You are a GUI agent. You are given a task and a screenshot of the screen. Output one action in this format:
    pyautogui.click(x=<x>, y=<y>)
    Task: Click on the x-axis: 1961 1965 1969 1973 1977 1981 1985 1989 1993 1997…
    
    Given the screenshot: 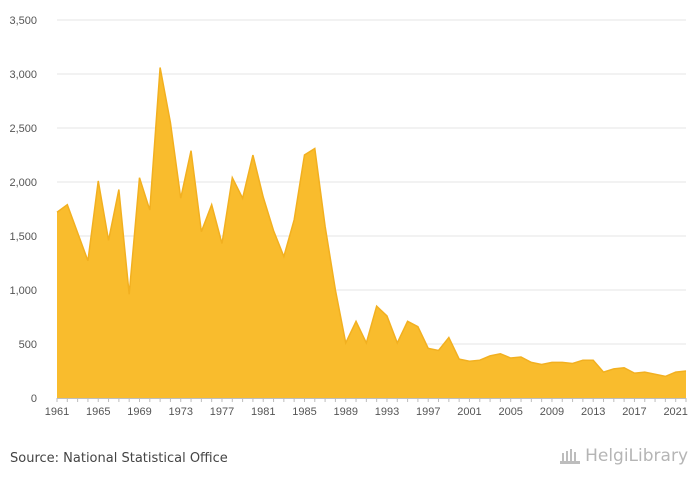 What is the action you would take?
    pyautogui.click(x=366, y=408)
    